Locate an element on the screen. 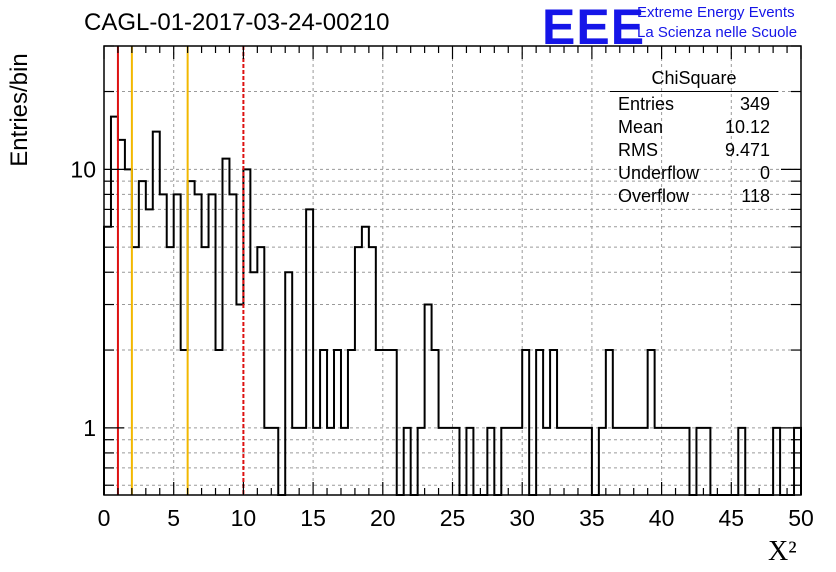  stats-title: ChiSquare is located at coordinates (694, 80).